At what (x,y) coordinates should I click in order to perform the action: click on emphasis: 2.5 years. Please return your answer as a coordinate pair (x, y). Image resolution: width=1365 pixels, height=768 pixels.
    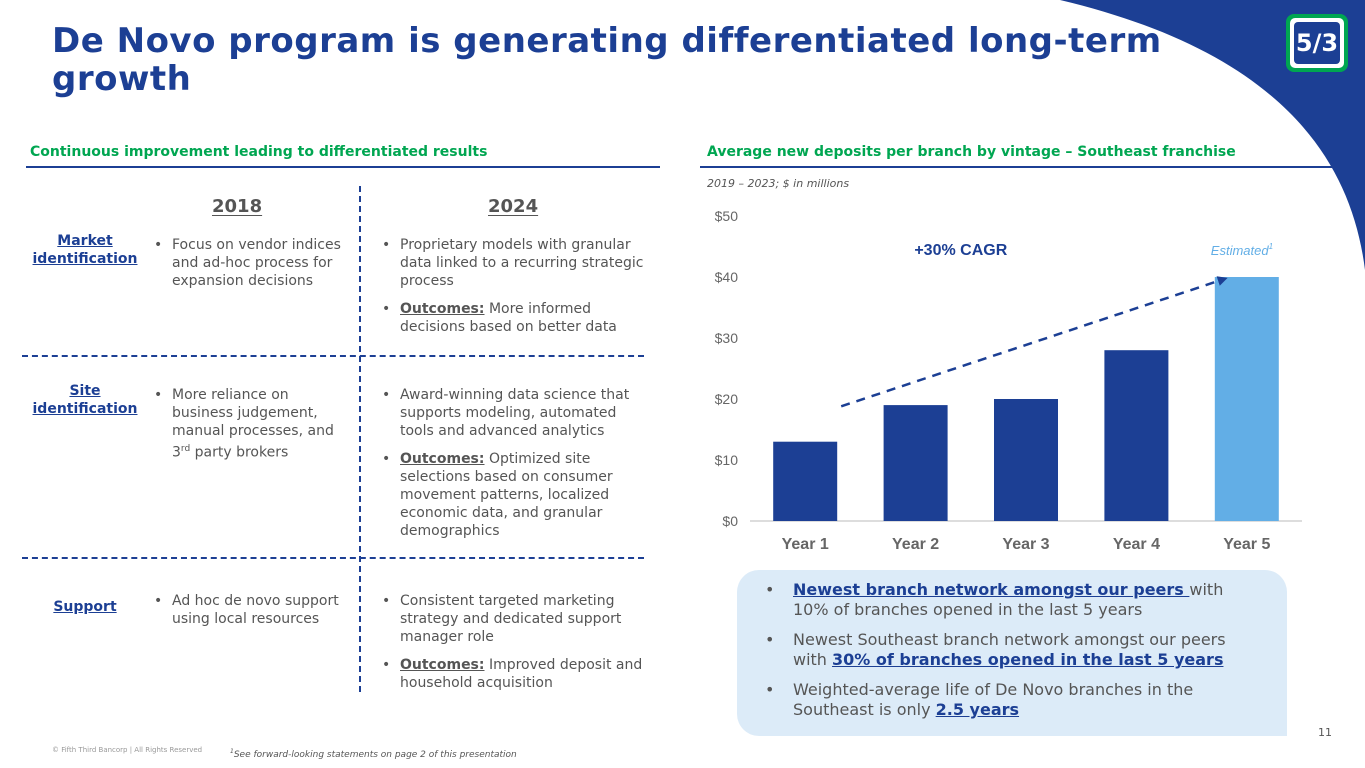
    Looking at the image, I should click on (977, 709).